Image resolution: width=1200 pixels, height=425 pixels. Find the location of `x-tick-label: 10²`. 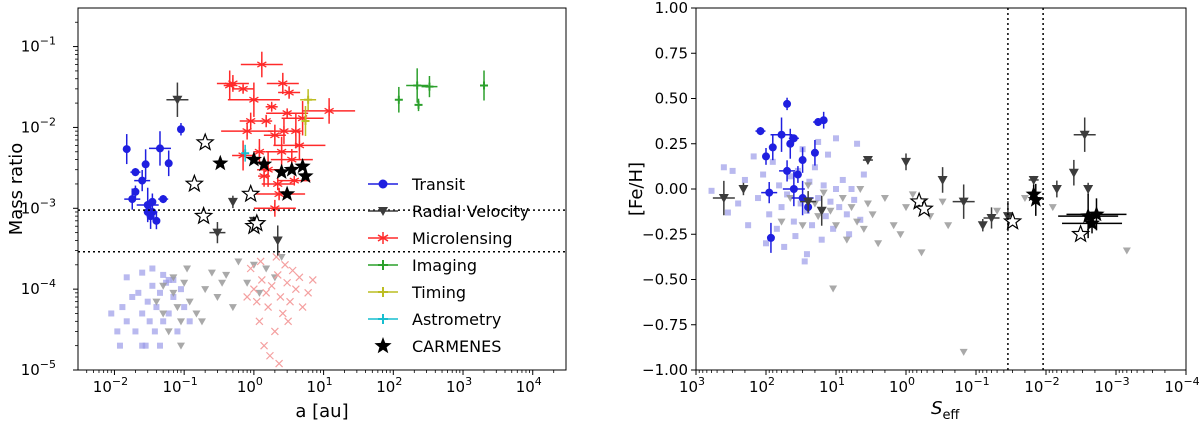

x-tick-label: 10² is located at coordinates (389, 385).